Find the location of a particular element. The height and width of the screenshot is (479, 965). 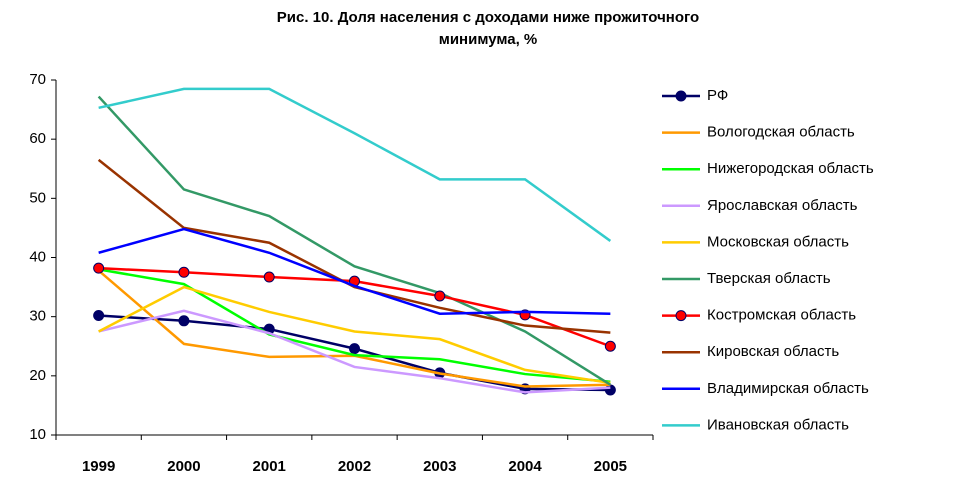

legend-label: Владимирская область is located at coordinates (788, 388).